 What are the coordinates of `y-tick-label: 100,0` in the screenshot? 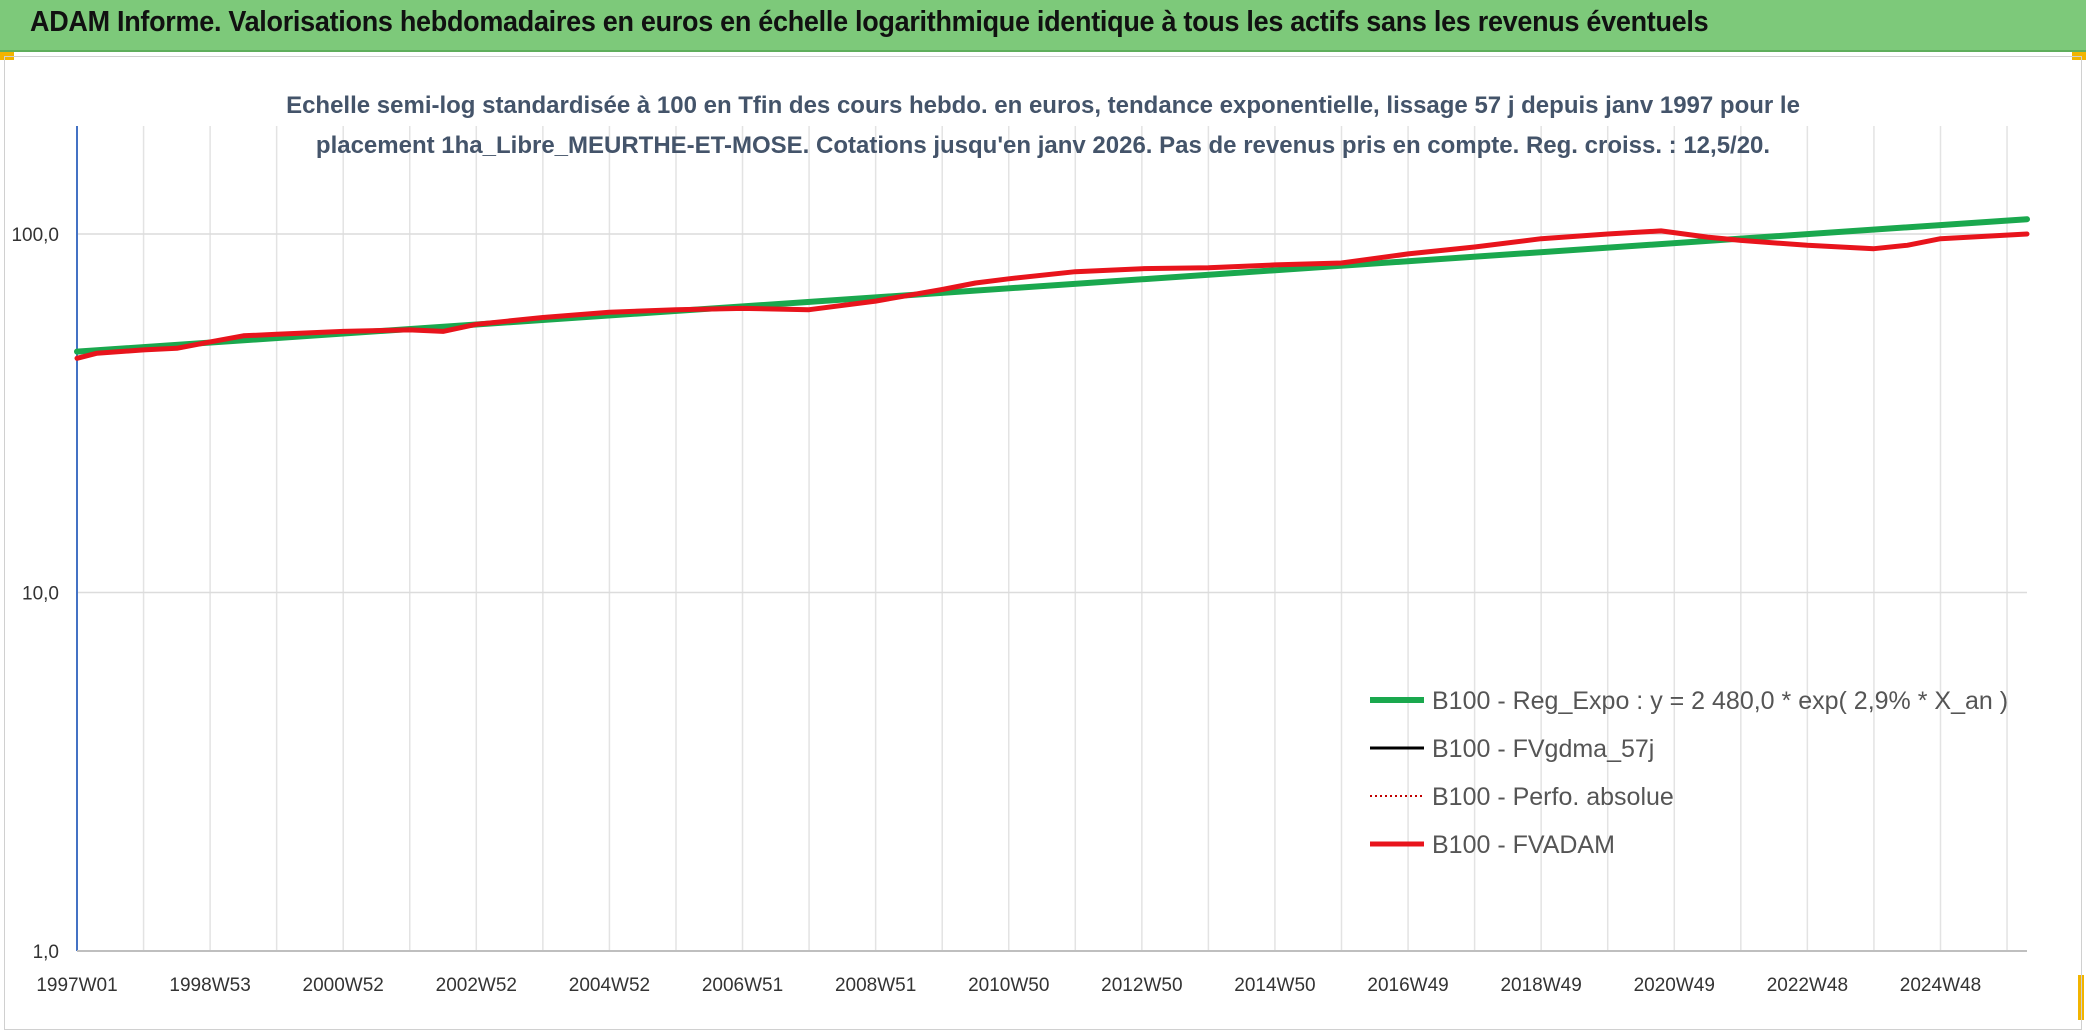 It's located at (35, 235).